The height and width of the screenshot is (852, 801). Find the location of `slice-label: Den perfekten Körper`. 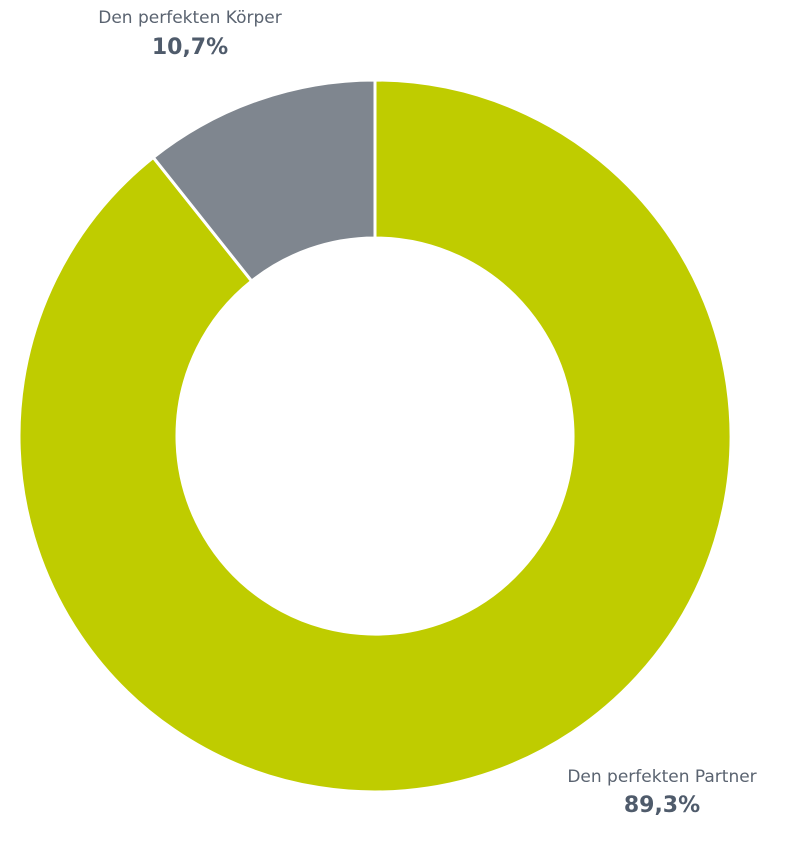

slice-label: Den perfekten Körper is located at coordinates (190, 18).